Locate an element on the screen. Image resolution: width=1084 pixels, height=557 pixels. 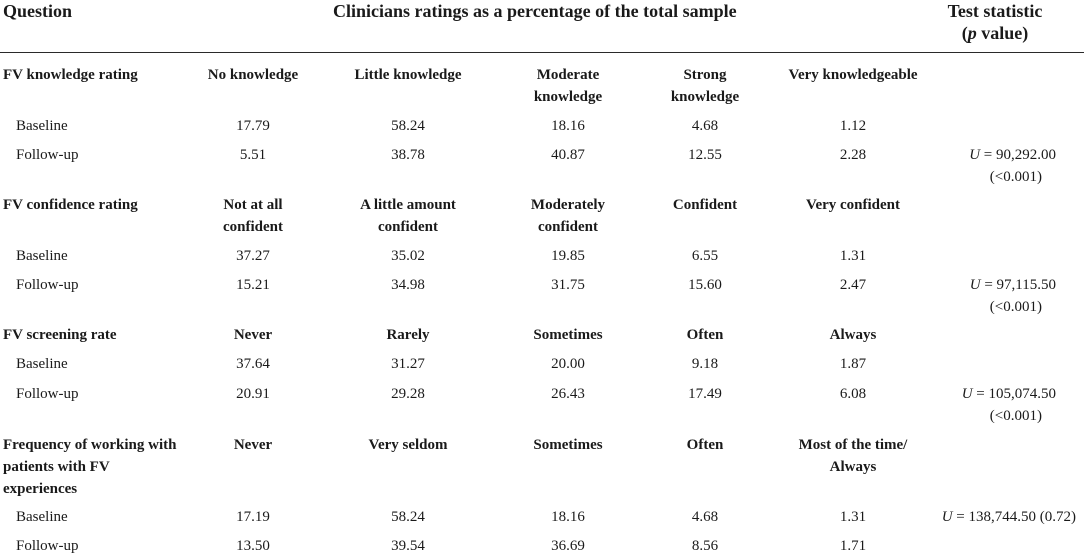
scale-header: No knowledge is located at coordinates (253, 75).